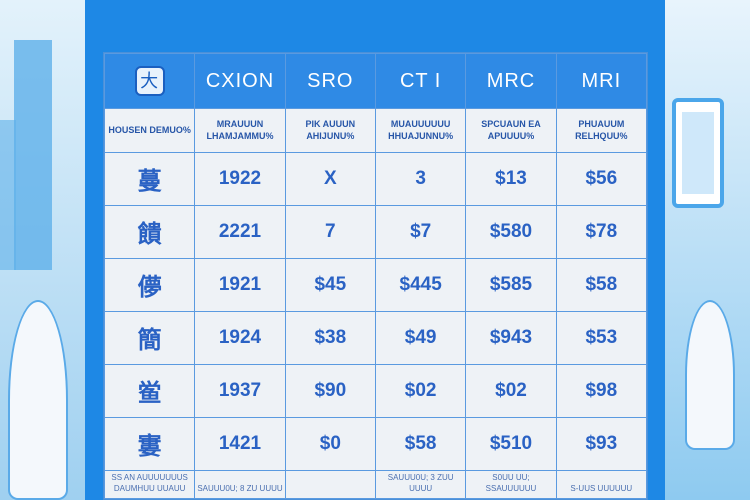 The image size is (750, 500). I want to click on table-cell: $13, so click(511, 178).